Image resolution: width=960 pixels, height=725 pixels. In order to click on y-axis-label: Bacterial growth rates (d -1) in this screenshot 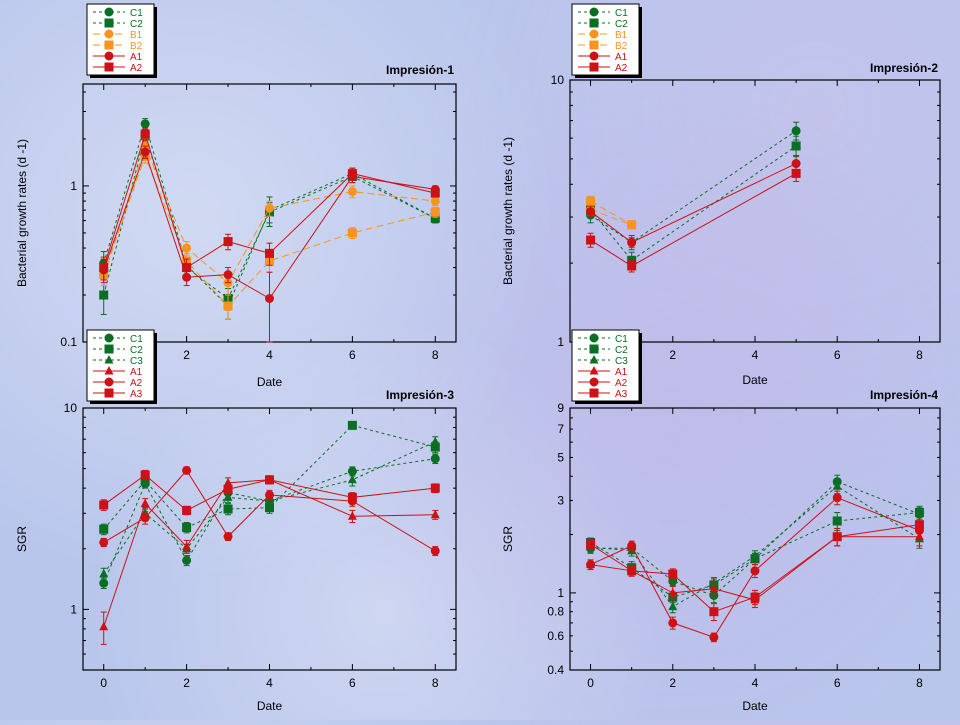, I will do `click(508, 211)`.